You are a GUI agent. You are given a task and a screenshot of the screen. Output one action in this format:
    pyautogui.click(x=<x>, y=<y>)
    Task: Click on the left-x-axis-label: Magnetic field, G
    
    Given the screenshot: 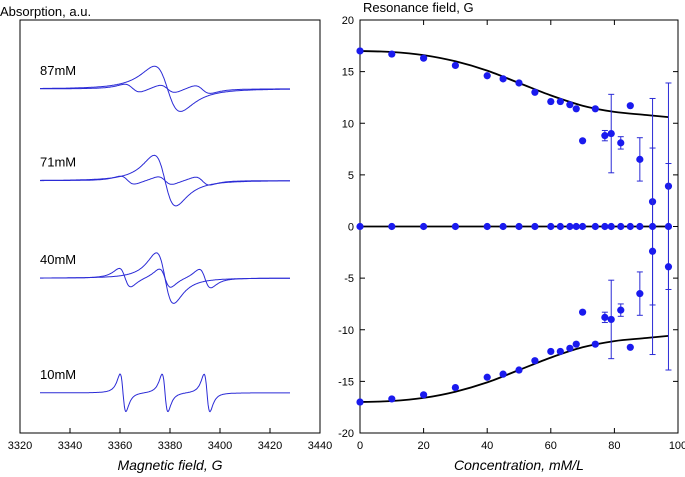 What is the action you would take?
    pyautogui.click(x=169, y=465)
    